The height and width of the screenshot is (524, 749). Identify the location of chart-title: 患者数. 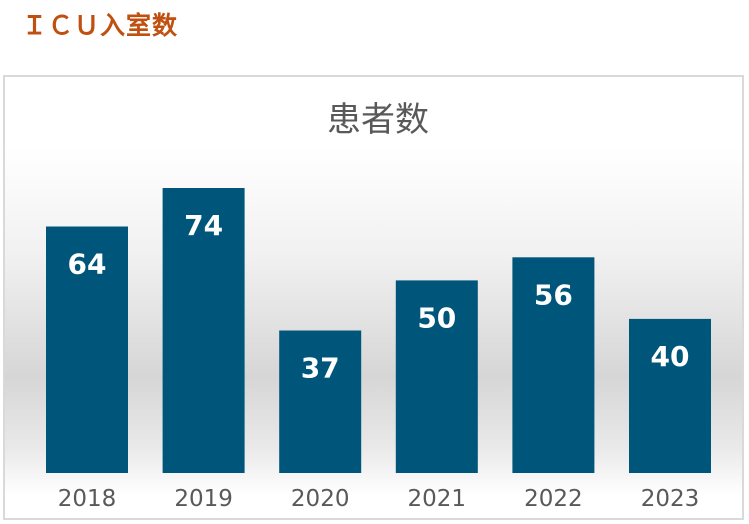
(378, 120).